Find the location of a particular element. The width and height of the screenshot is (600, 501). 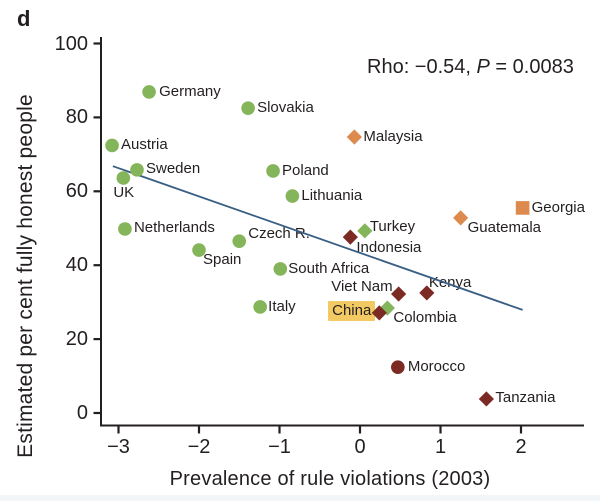

point-label-georgia: Georgia is located at coordinates (558, 207).